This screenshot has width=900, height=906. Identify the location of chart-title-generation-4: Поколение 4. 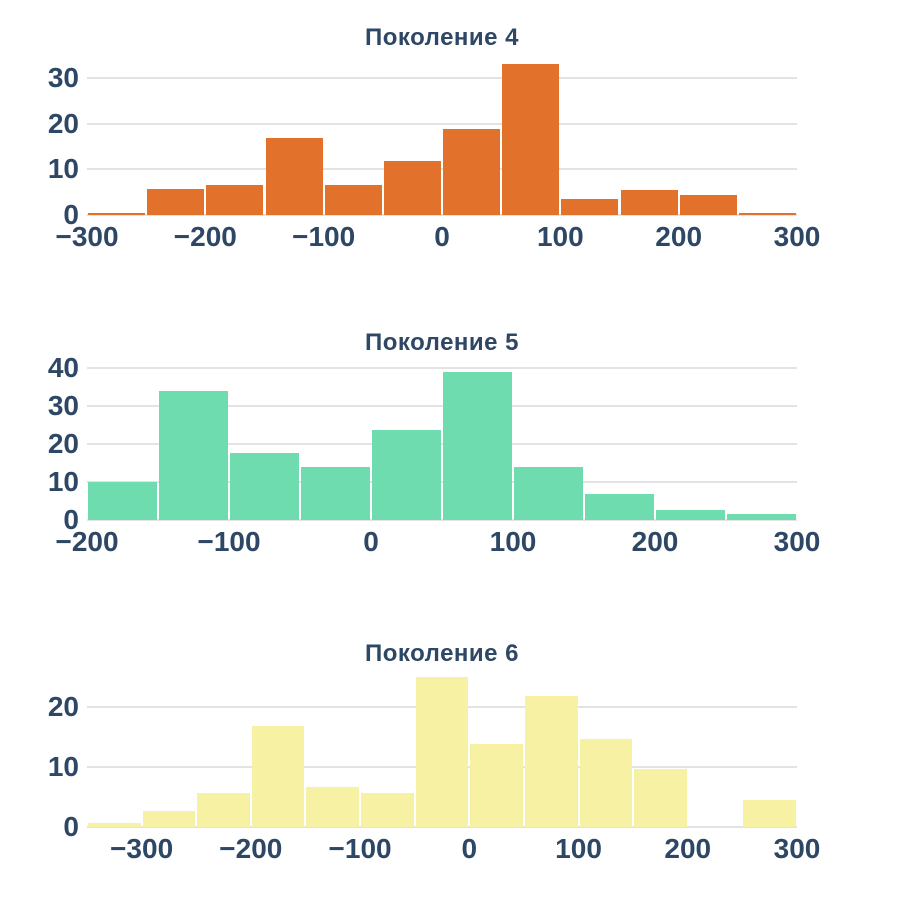
(442, 37).